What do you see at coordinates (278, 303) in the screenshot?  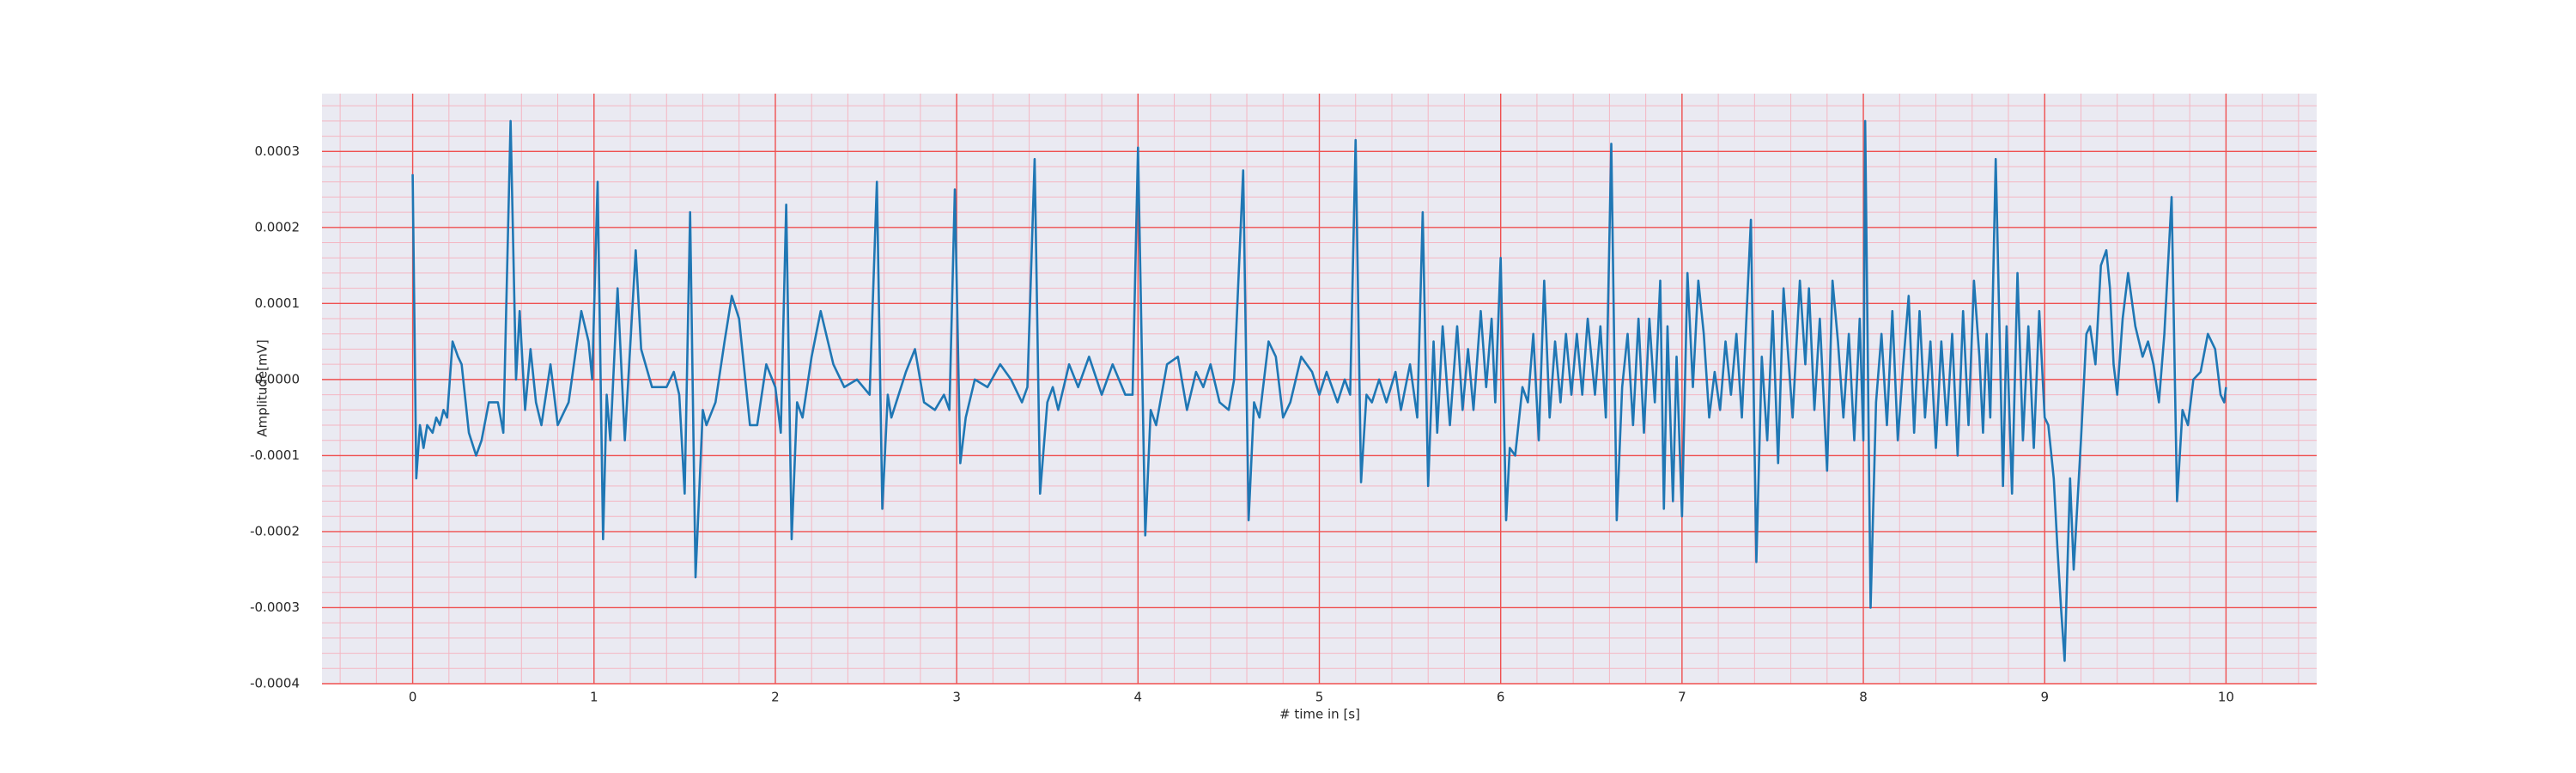 I see `y-tick-label: 0.0001` at bounding box center [278, 303].